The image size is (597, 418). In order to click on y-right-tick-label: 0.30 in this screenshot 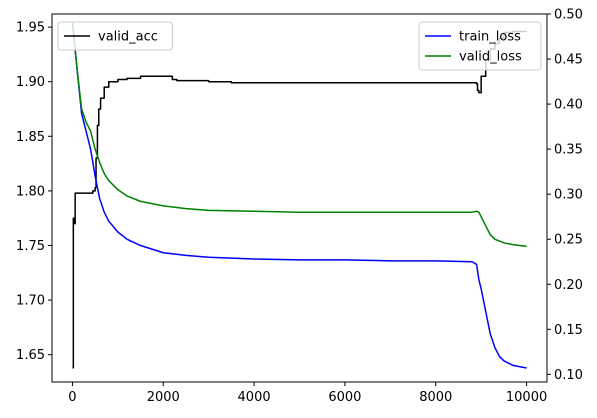, I will do `click(568, 195)`.